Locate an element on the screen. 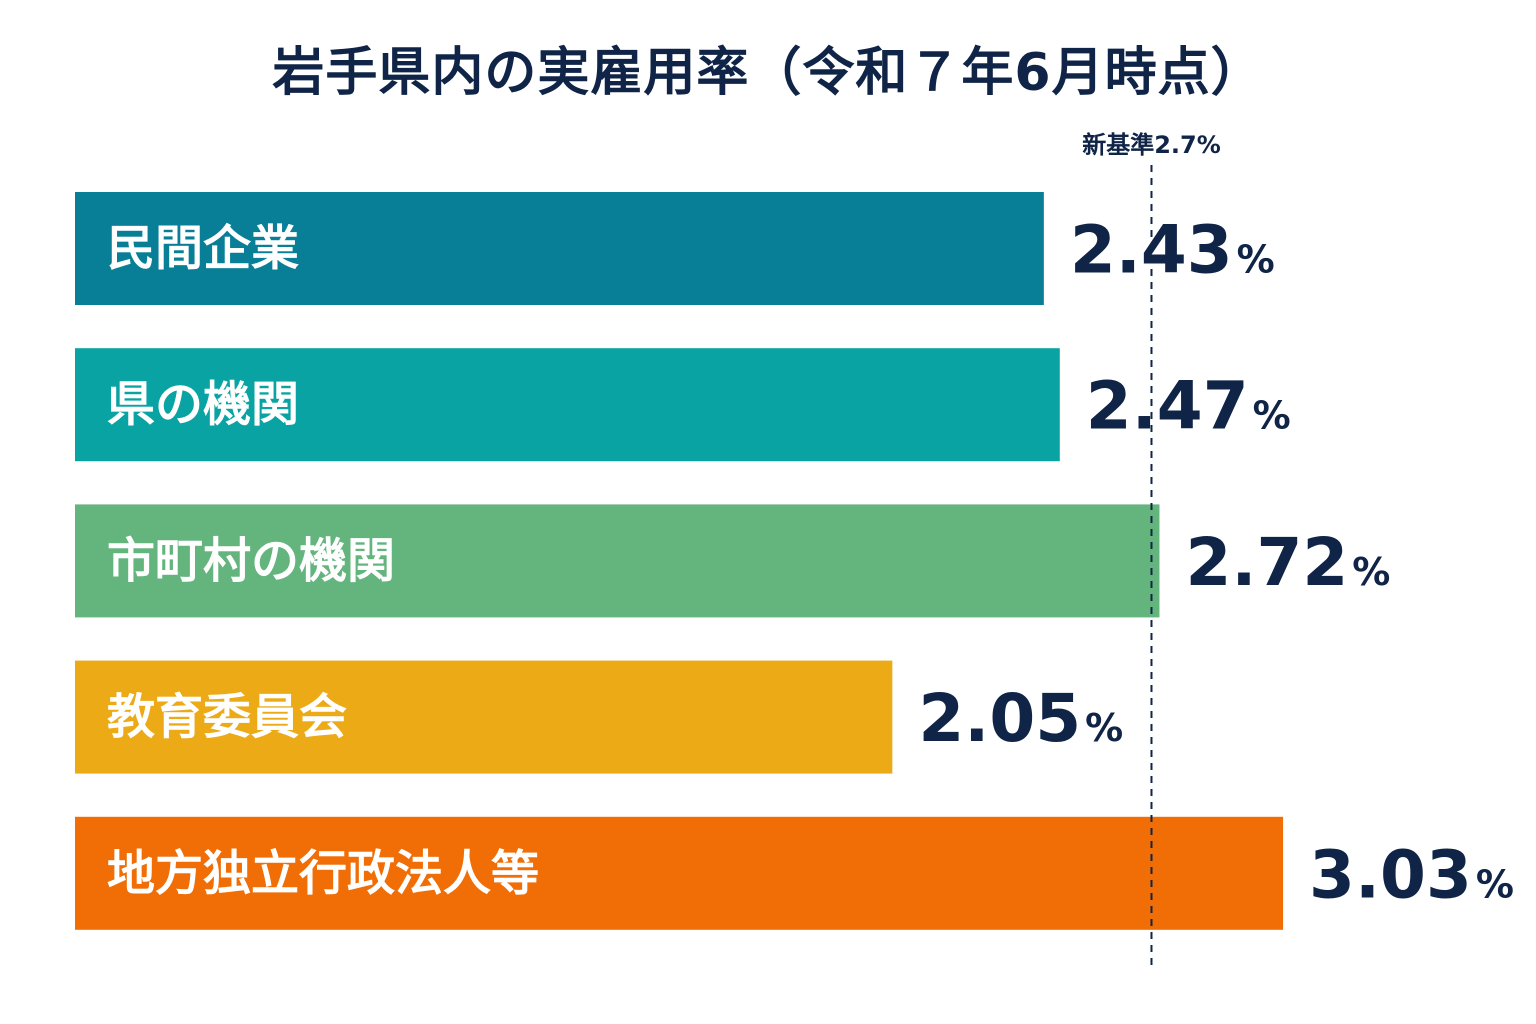  value-number-2: 2.47 is located at coordinates (1167, 406).